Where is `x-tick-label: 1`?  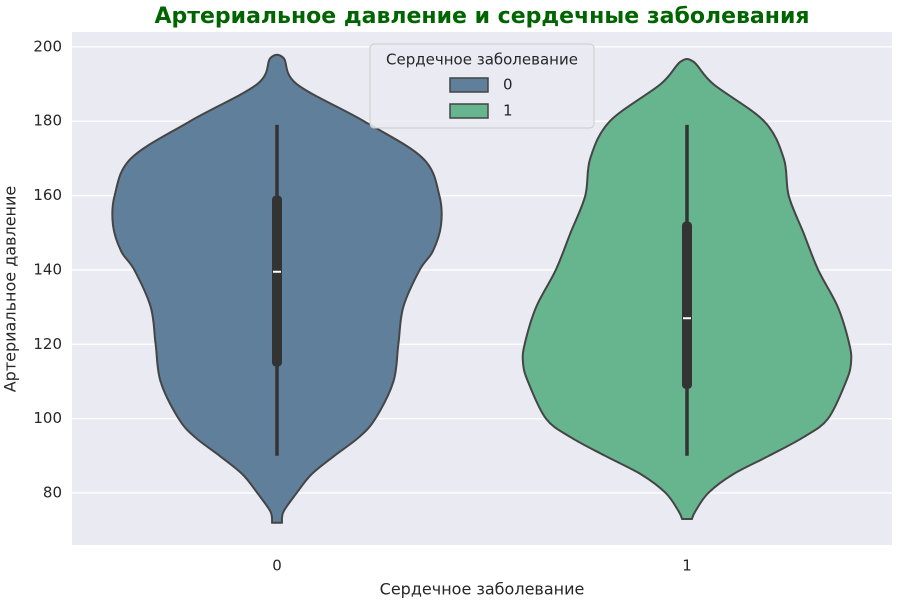
x-tick-label: 1 is located at coordinates (687, 566).